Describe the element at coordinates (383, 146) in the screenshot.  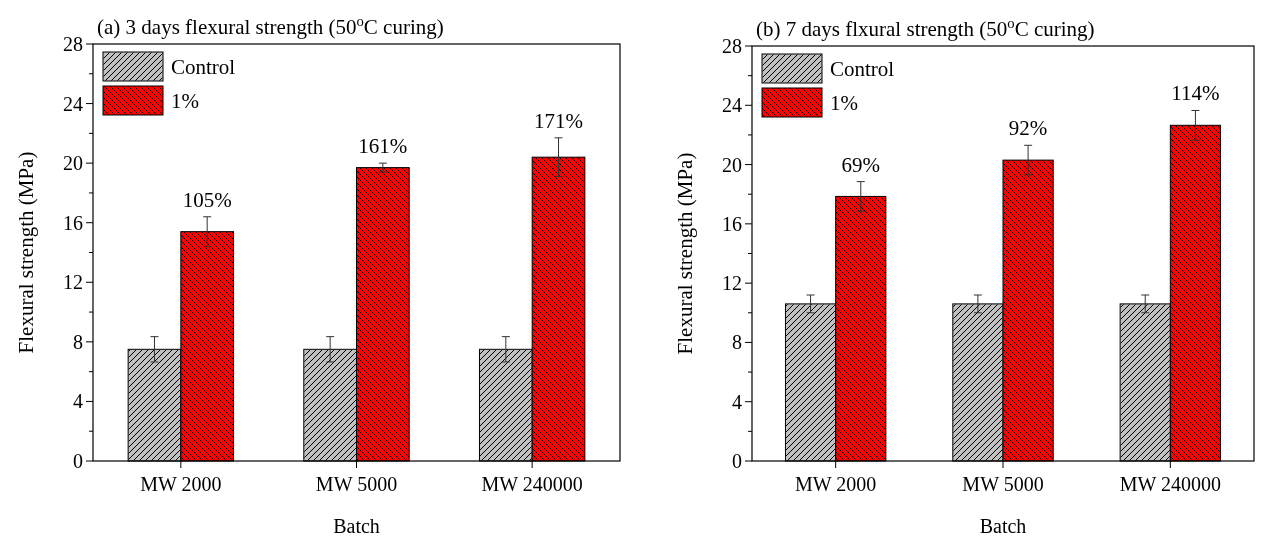
I see `annotation: 161%` at that location.